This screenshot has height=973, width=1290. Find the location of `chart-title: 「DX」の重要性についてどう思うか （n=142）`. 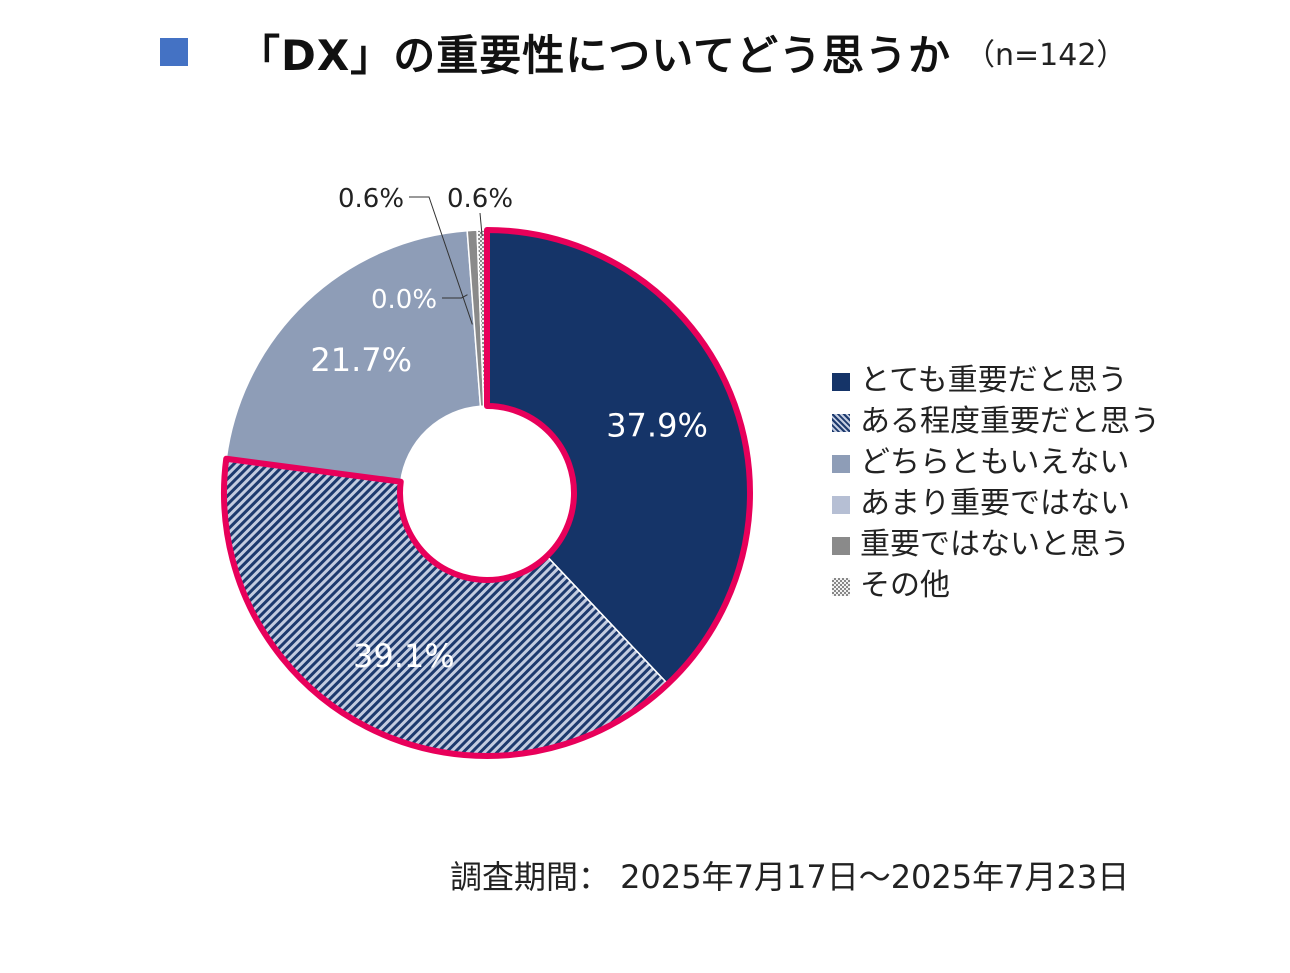

chart-title: 「DX」の重要性についてどう思うか （n=142） is located at coordinates (643, 52).